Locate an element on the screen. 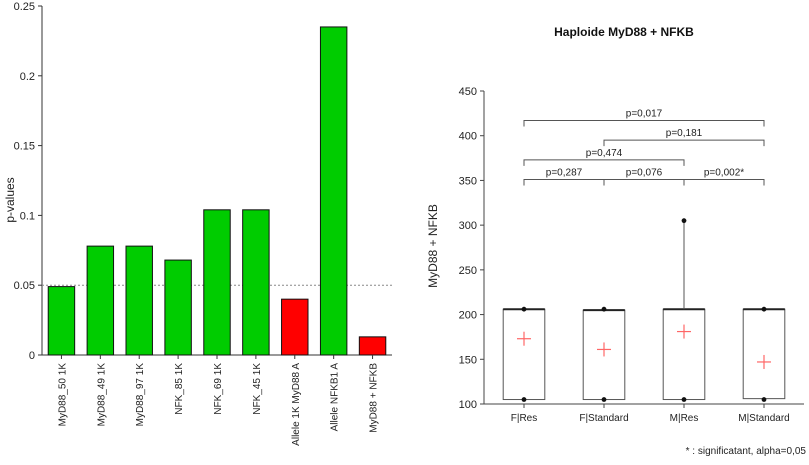  right-xtick-label: F|Res is located at coordinates (524, 418).